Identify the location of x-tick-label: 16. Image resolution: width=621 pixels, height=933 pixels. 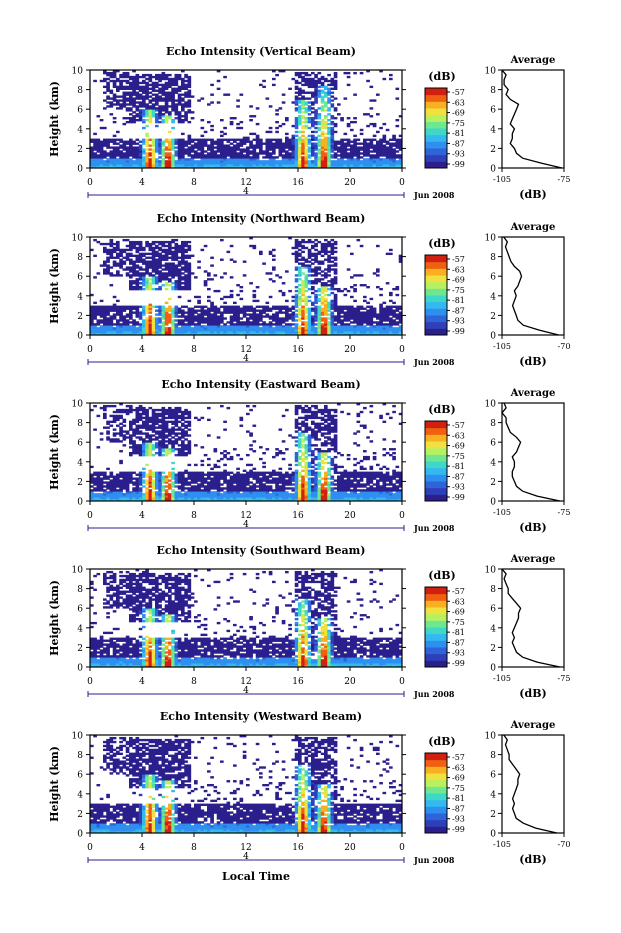
(298, 350).